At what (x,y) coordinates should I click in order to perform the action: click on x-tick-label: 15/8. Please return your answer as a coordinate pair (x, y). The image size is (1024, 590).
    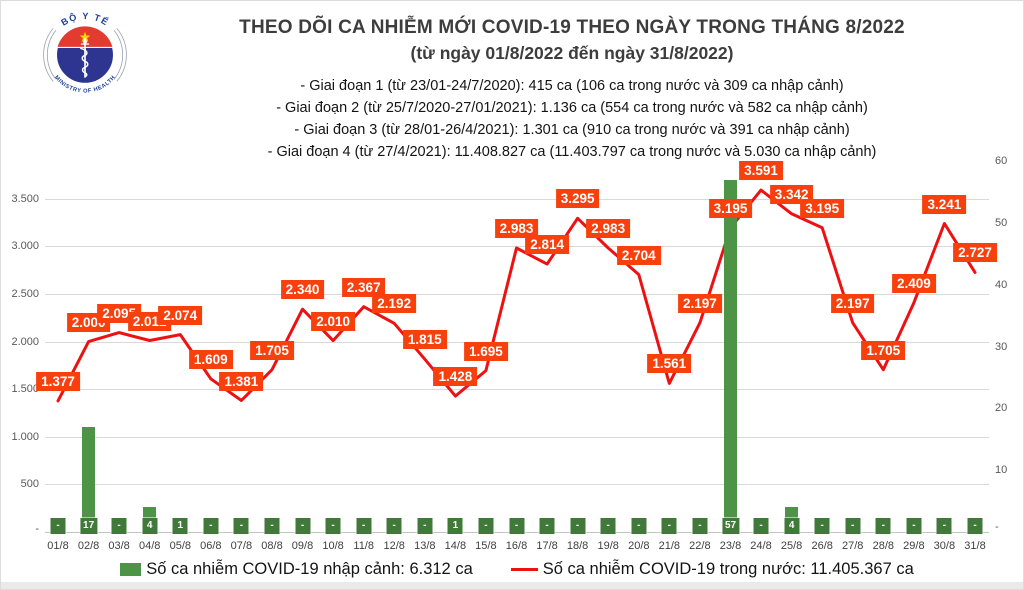
    Looking at the image, I should click on (486, 546).